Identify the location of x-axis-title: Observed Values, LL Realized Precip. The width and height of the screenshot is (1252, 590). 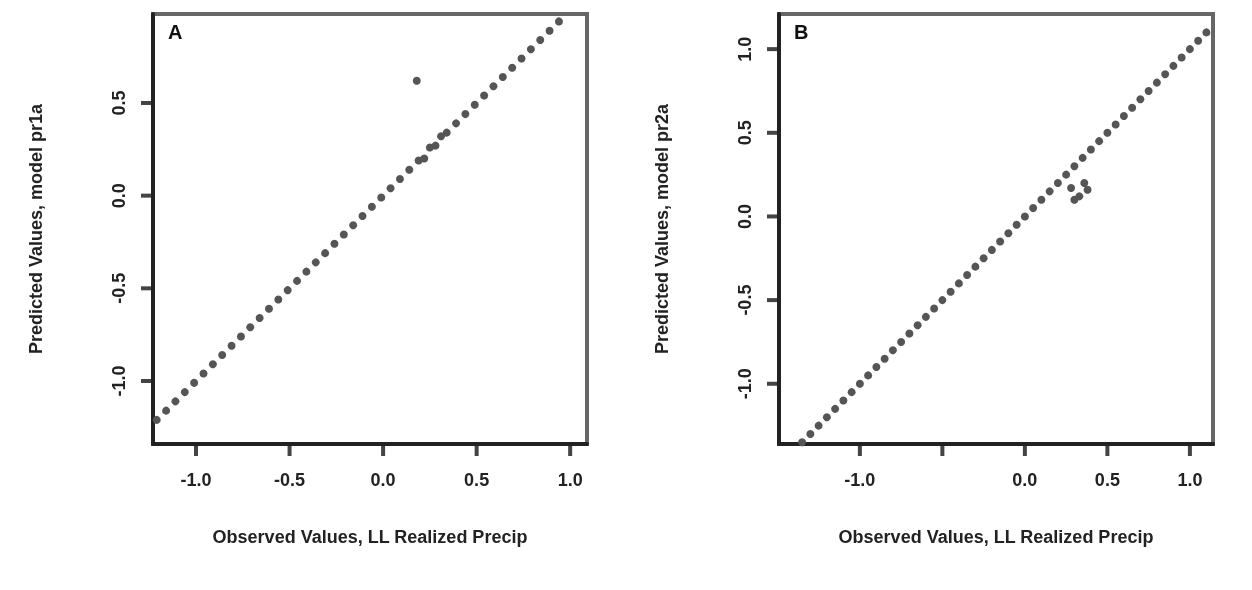
(996, 537).